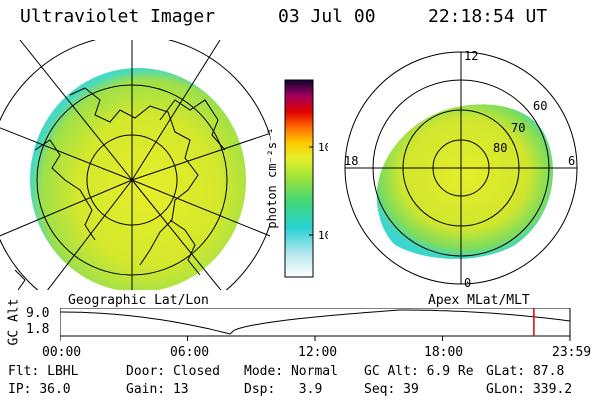  Describe the element at coordinates (259, 389) in the screenshot. I see `status-label: Dsp:` at that location.